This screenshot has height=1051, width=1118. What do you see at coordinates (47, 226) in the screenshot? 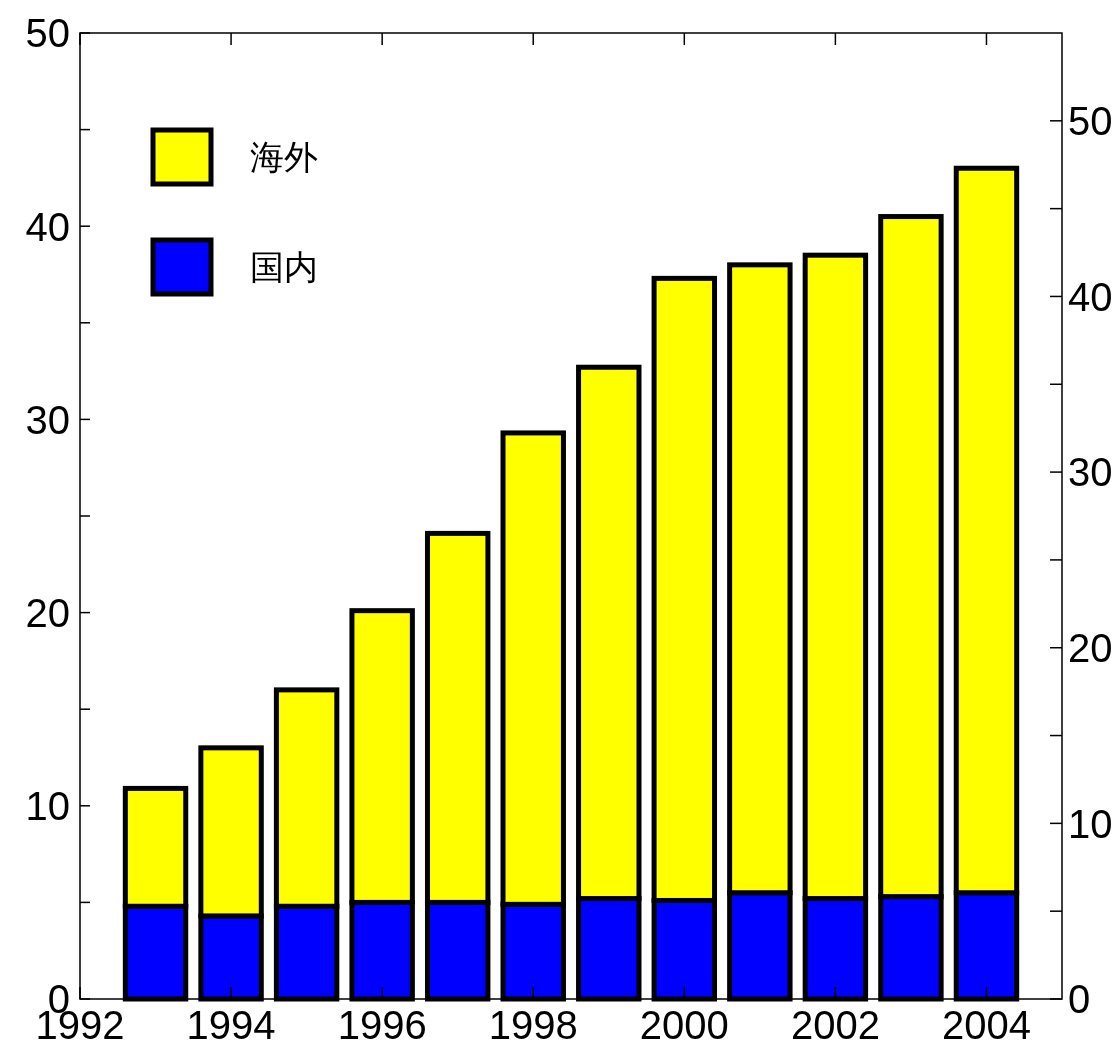
I see `y-tick-label: 40` at bounding box center [47, 226].